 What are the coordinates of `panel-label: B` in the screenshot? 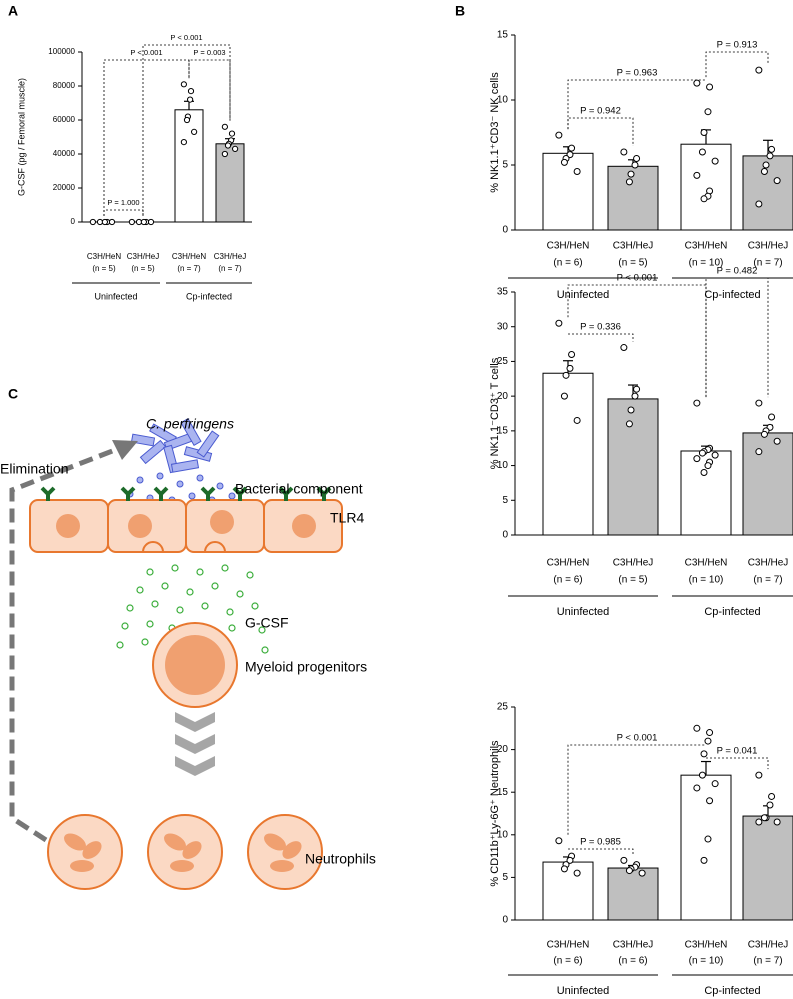 It's located at (460, 11).